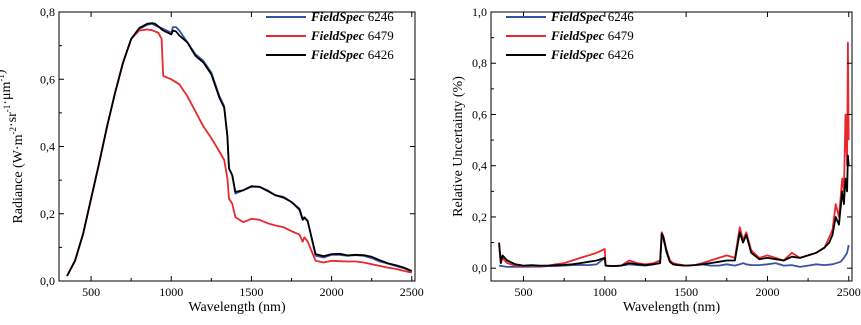 This screenshot has width=861, height=325. Describe the element at coordinates (13, 131) in the screenshot. I see `y-axis-title-exponent: -2` at that location.